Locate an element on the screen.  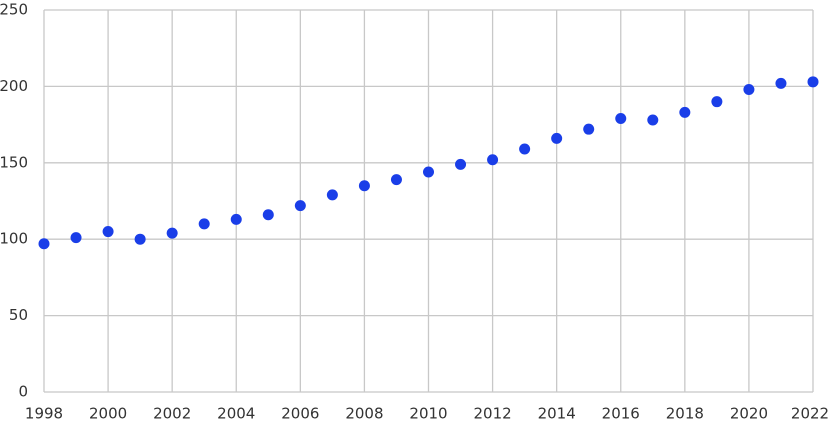
y-tick-label: 100 is located at coordinates (14, 239).